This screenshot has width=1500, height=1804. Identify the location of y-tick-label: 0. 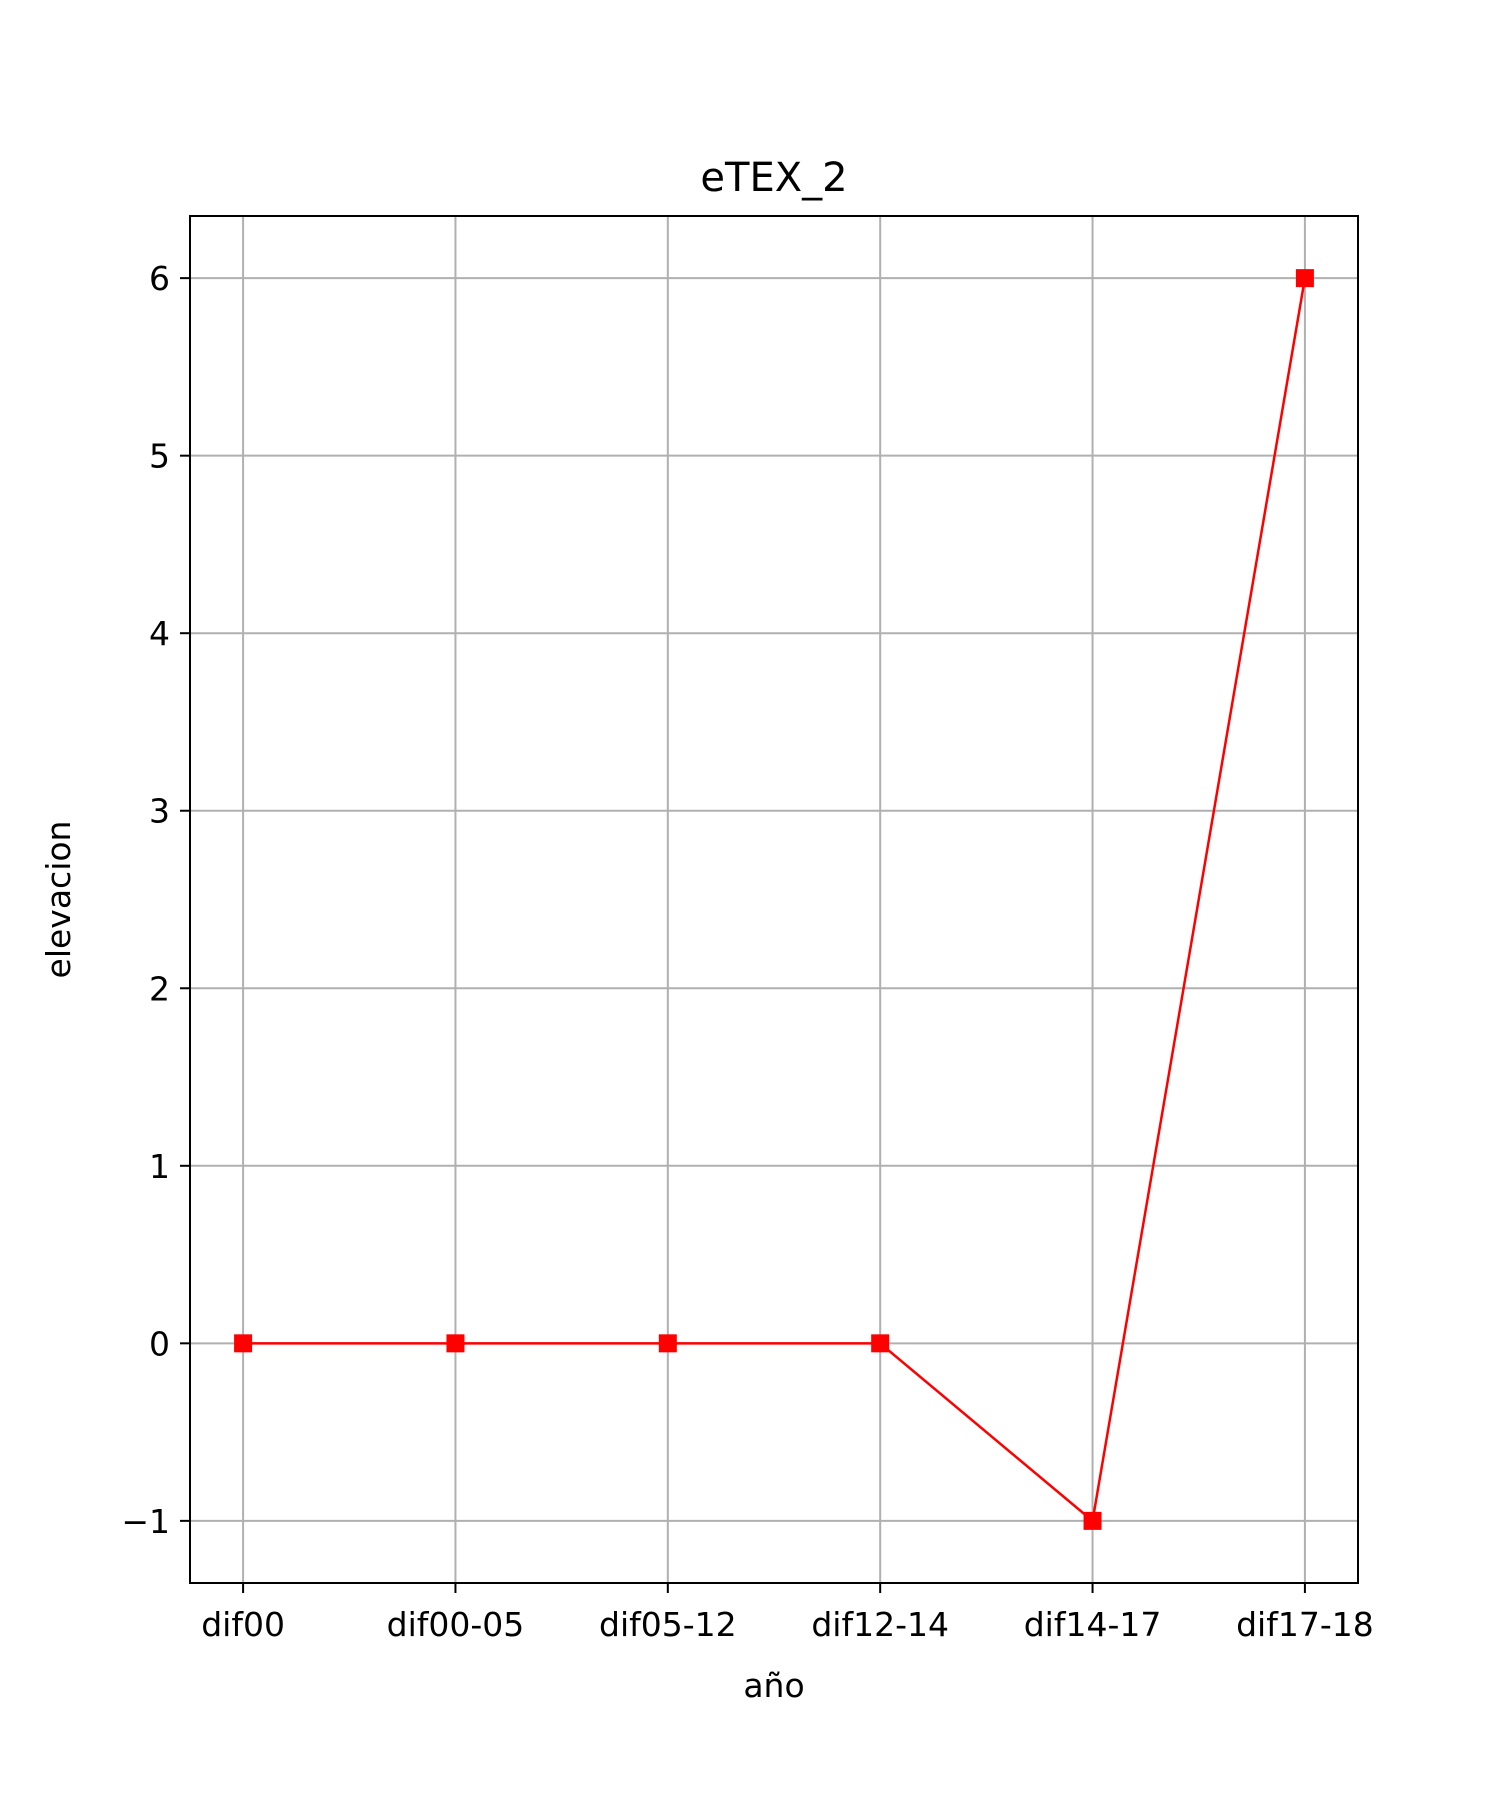
(159, 1343).